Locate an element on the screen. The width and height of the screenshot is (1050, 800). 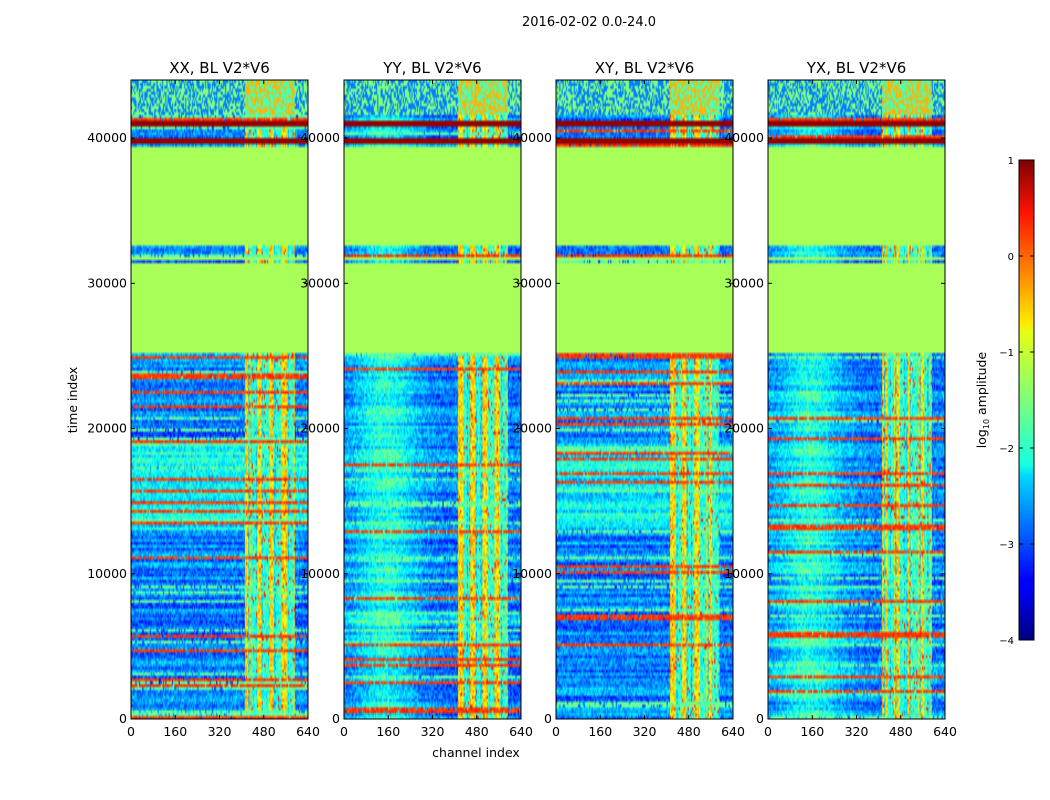
colorbar-tick-label: −3 is located at coordinates (1006, 545).